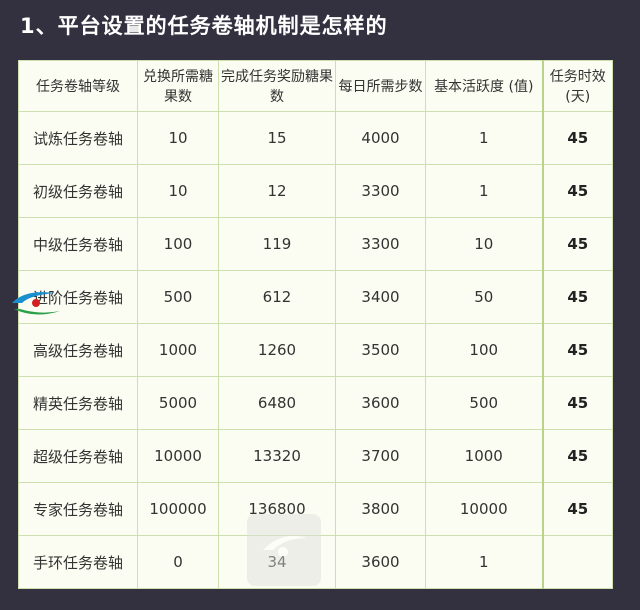 Image resolution: width=640 pixels, height=610 pixels. What do you see at coordinates (78, 297) in the screenshot?
I see `row-label: 进阶任务卷轴` at bounding box center [78, 297].